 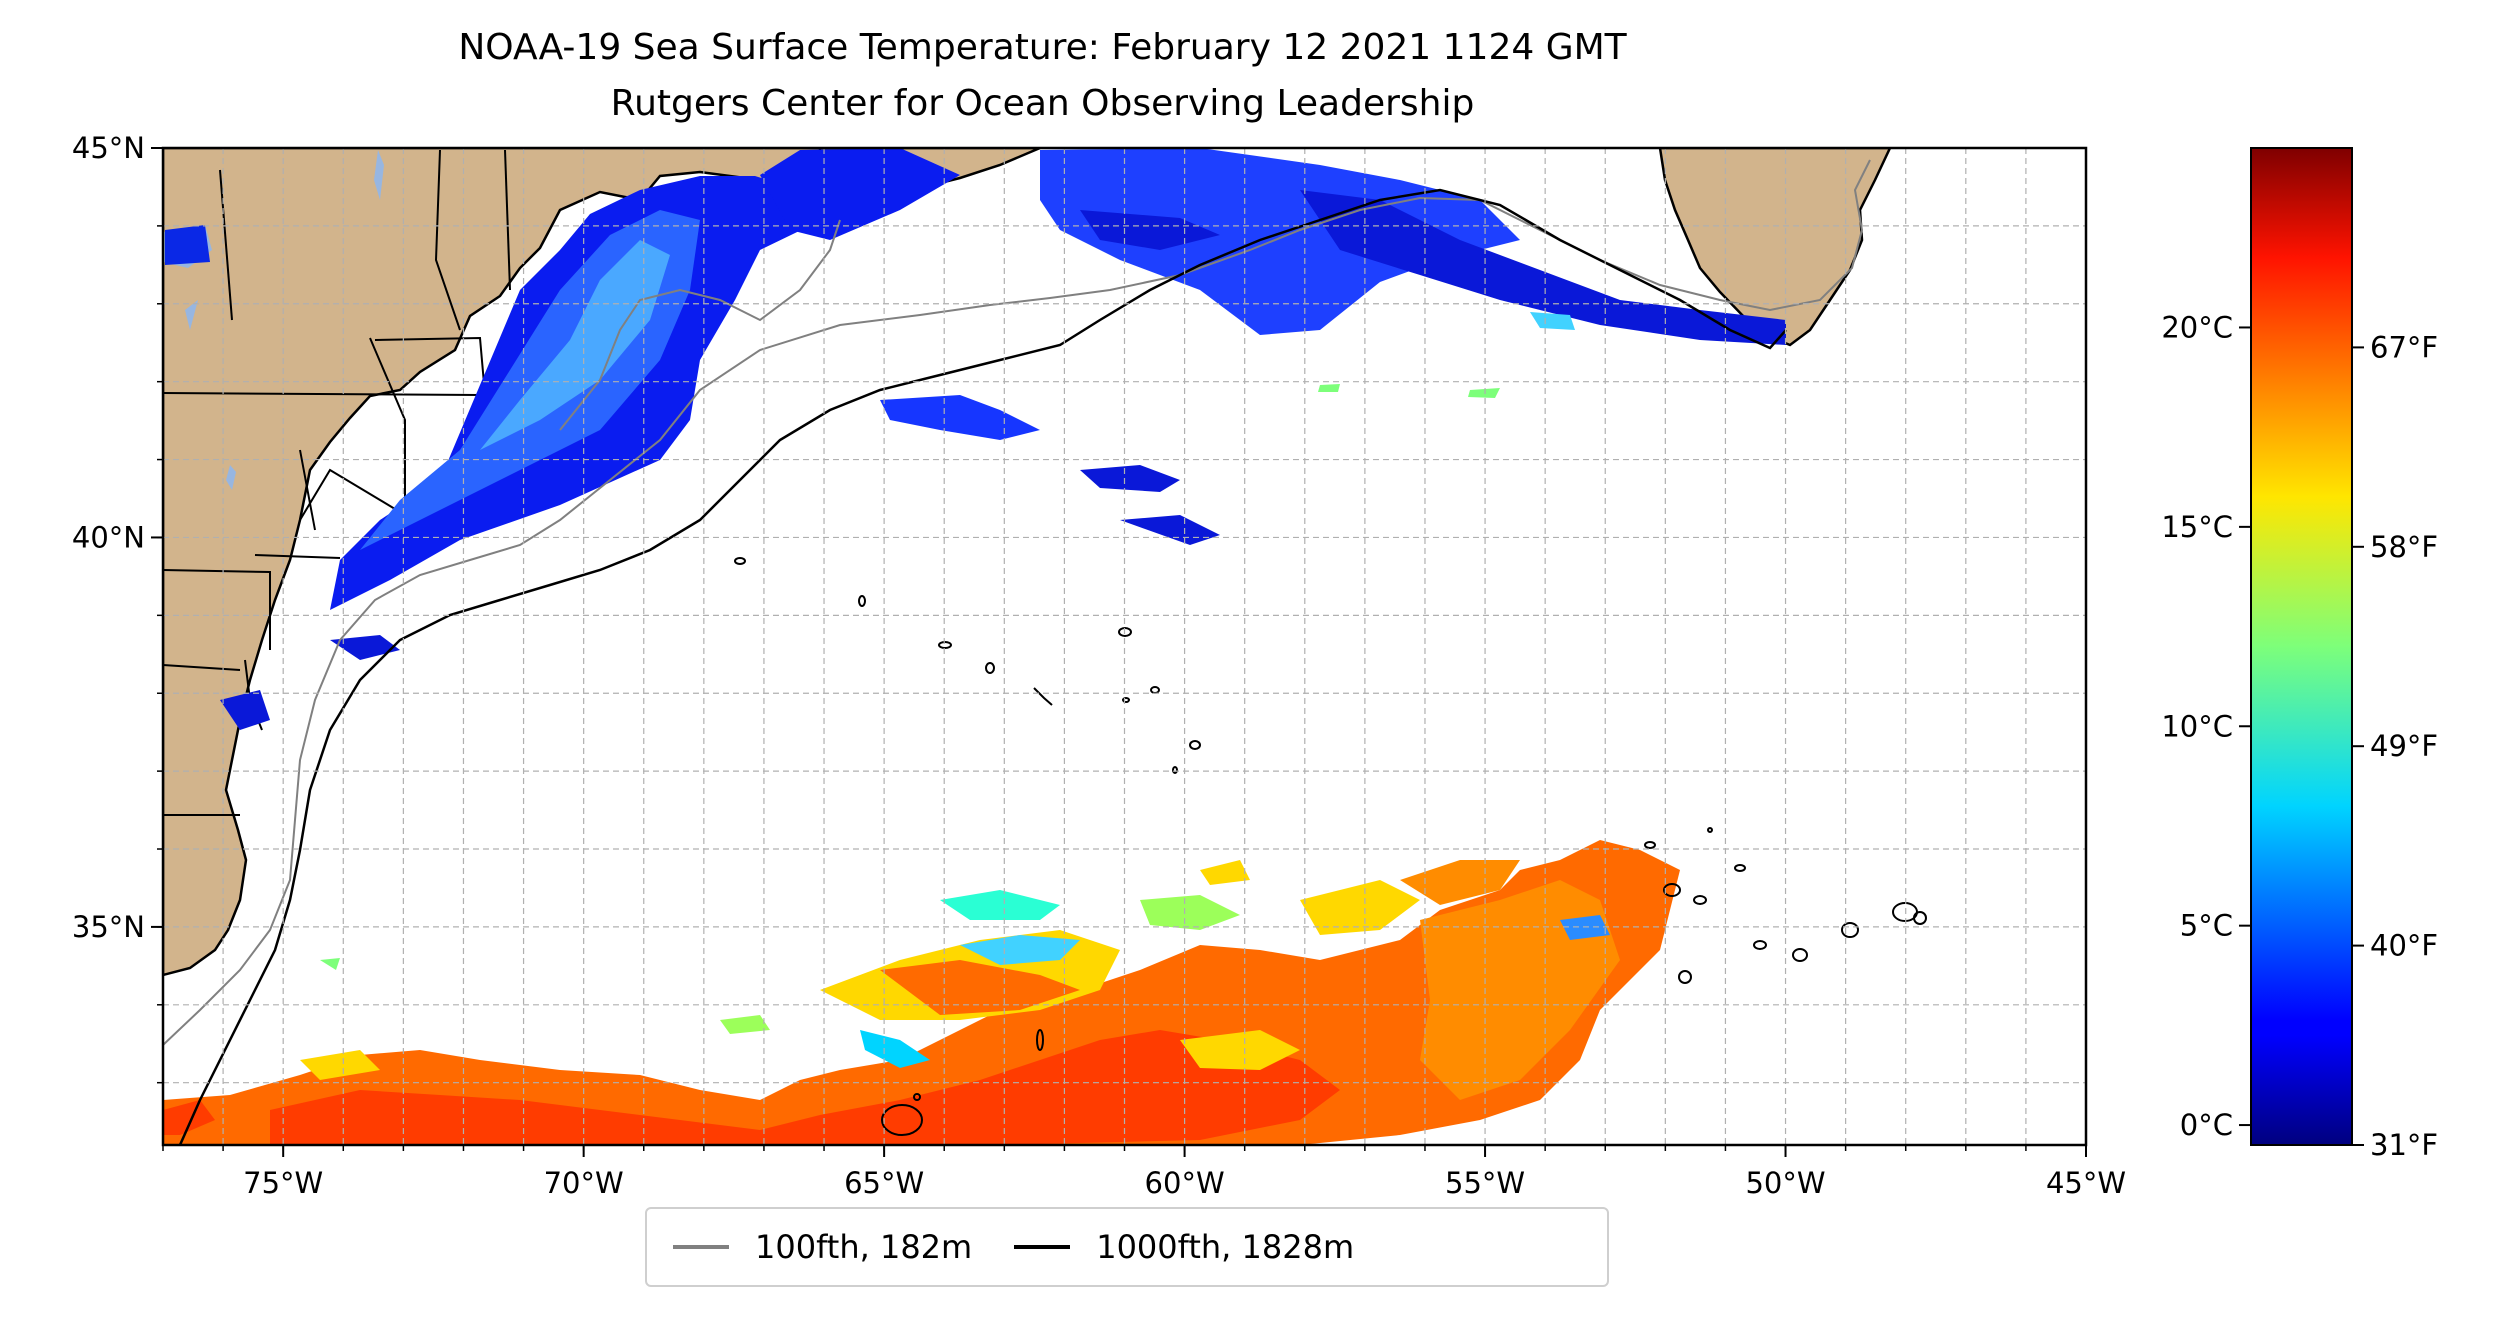 I want to click on isobath-legend: 100fth, 182m 1000fth, 1828m, so click(x=1127, y=1247).